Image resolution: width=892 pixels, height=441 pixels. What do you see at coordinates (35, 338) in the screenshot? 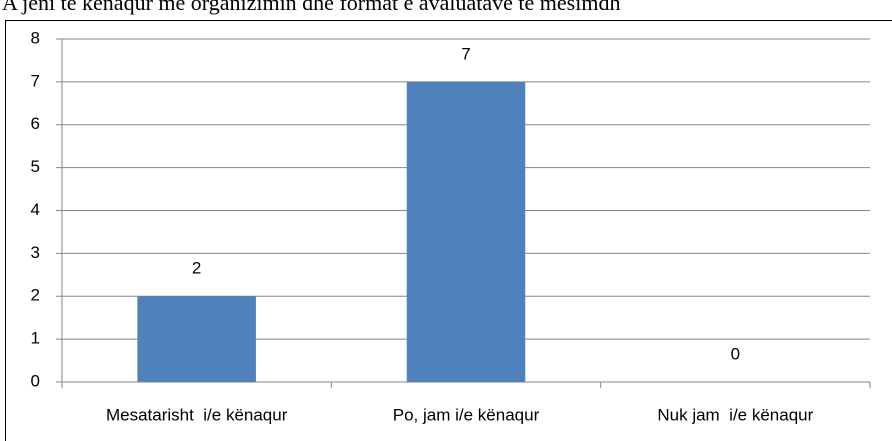
I see `y-tick-label: 1` at bounding box center [35, 338].